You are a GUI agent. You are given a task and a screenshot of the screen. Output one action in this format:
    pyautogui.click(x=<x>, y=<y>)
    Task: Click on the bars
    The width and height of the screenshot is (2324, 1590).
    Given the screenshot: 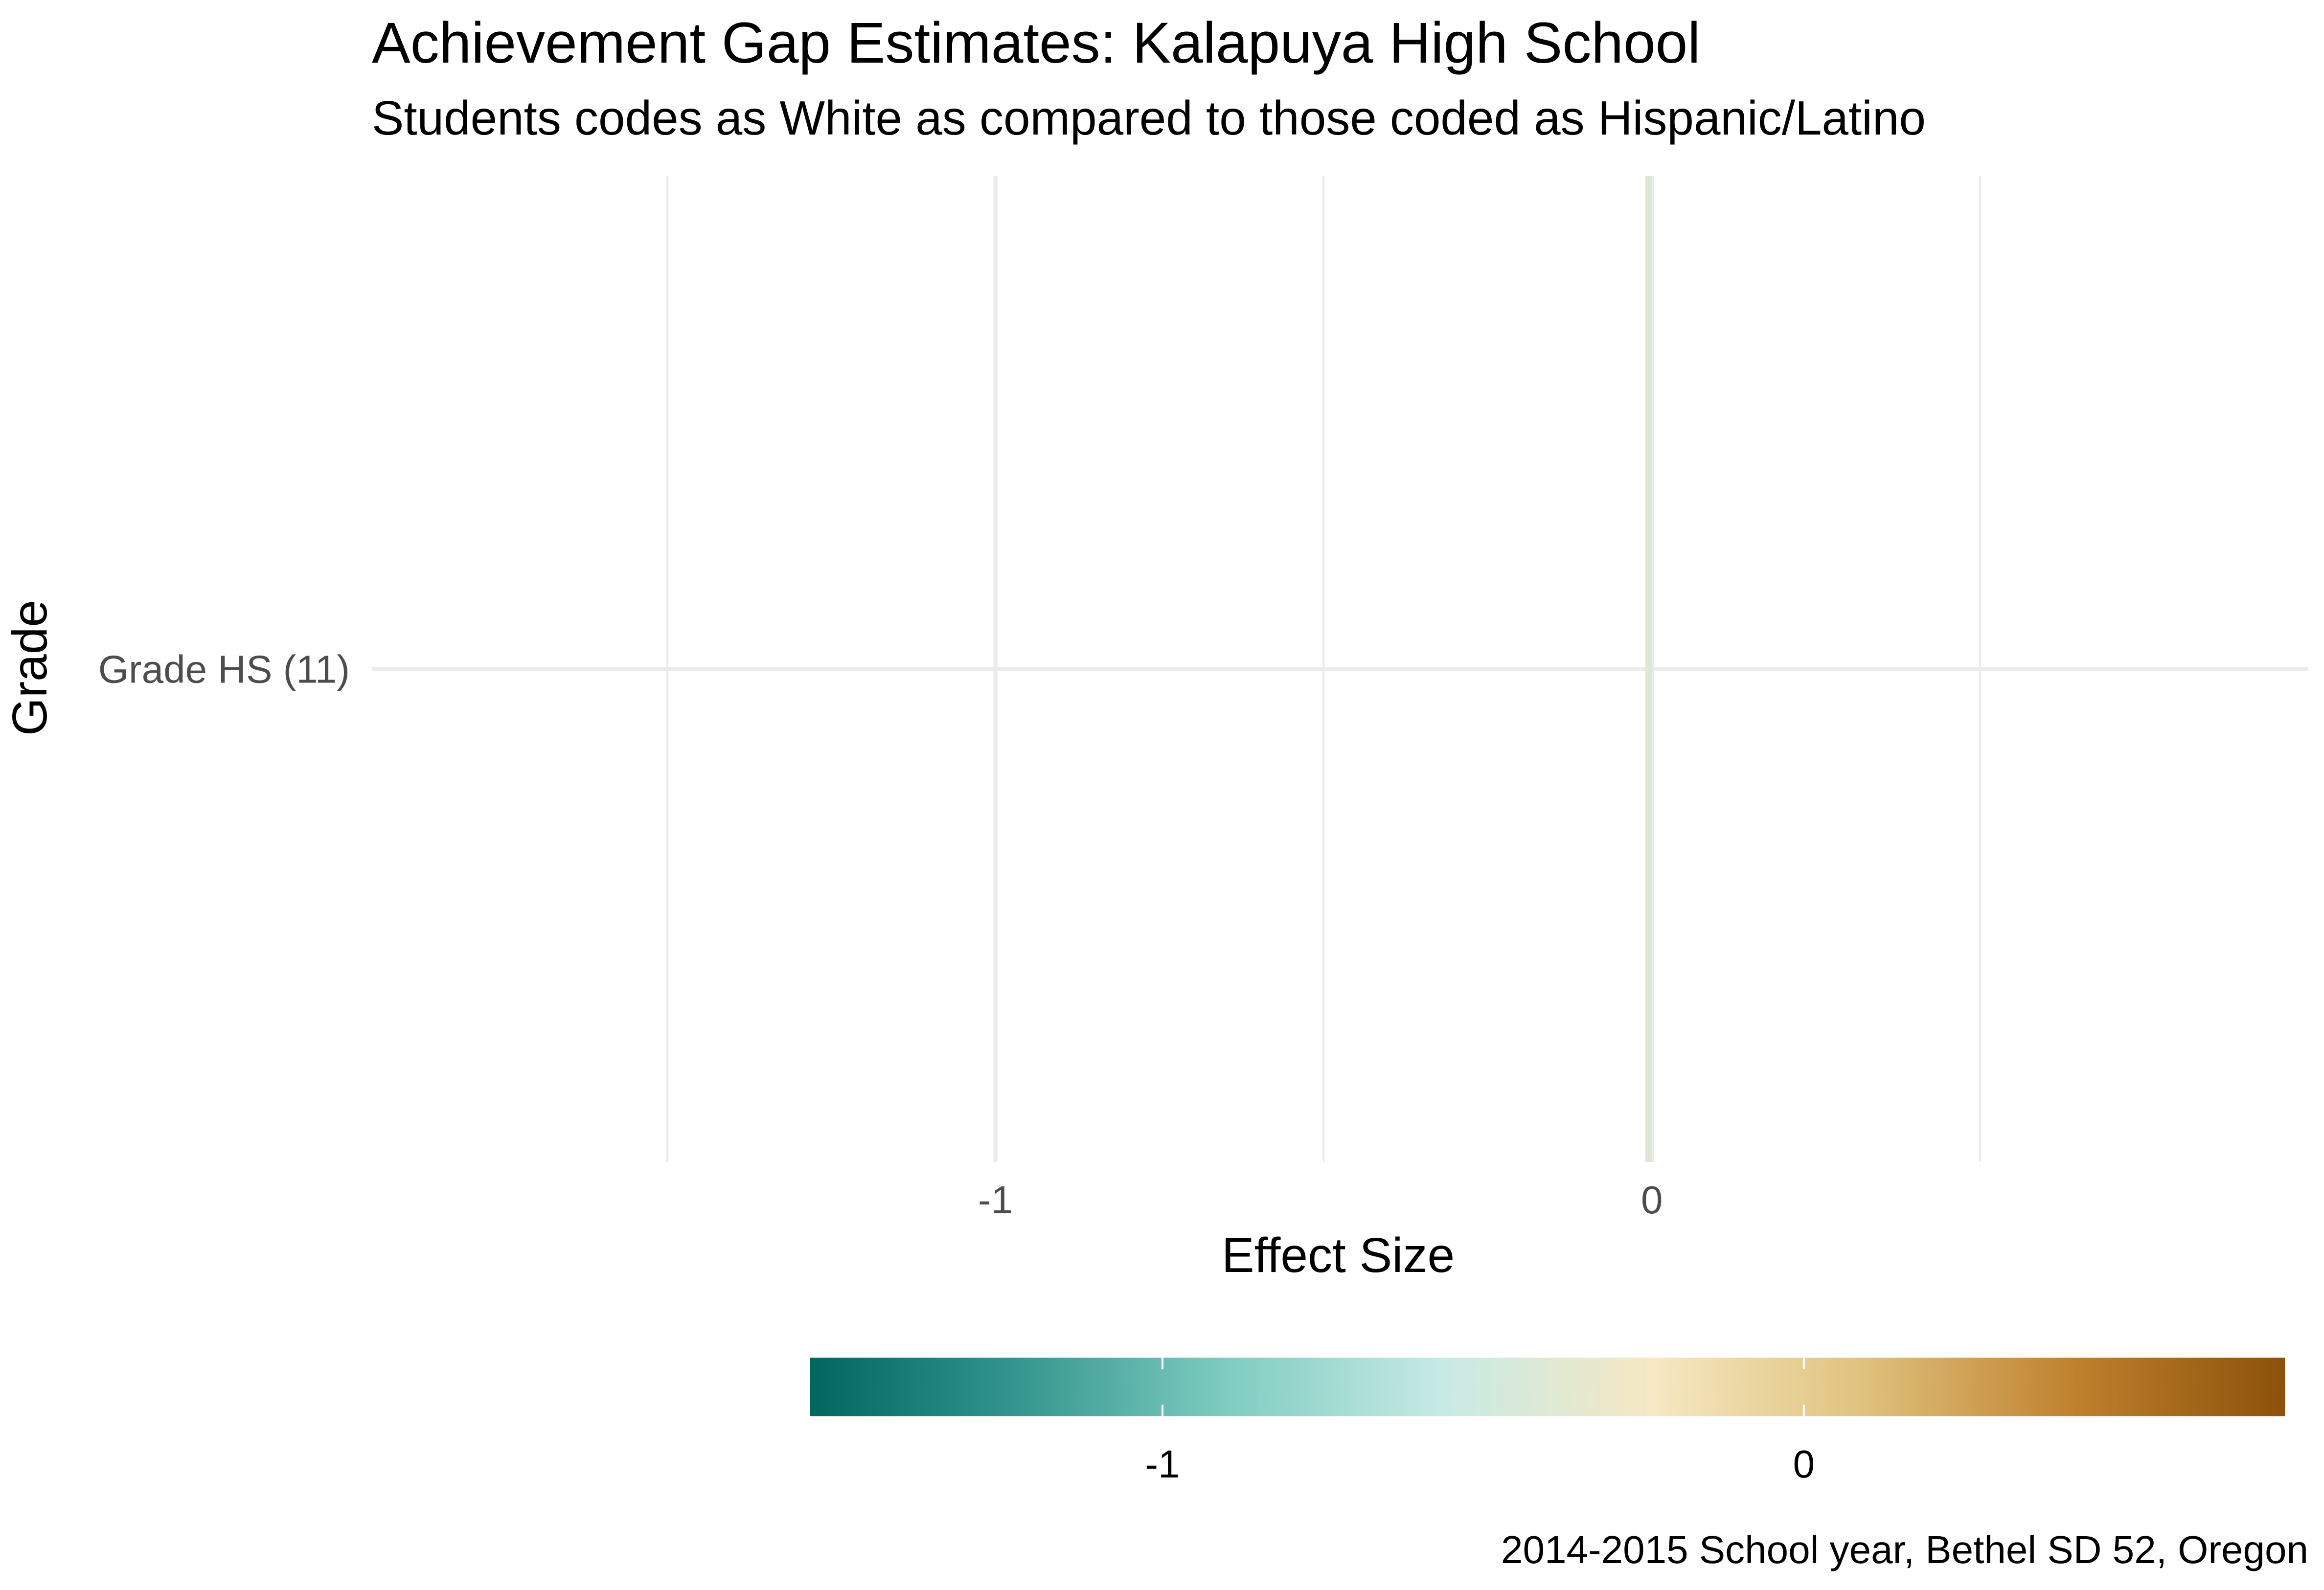 What is the action you would take?
    pyautogui.click(x=1649, y=669)
    